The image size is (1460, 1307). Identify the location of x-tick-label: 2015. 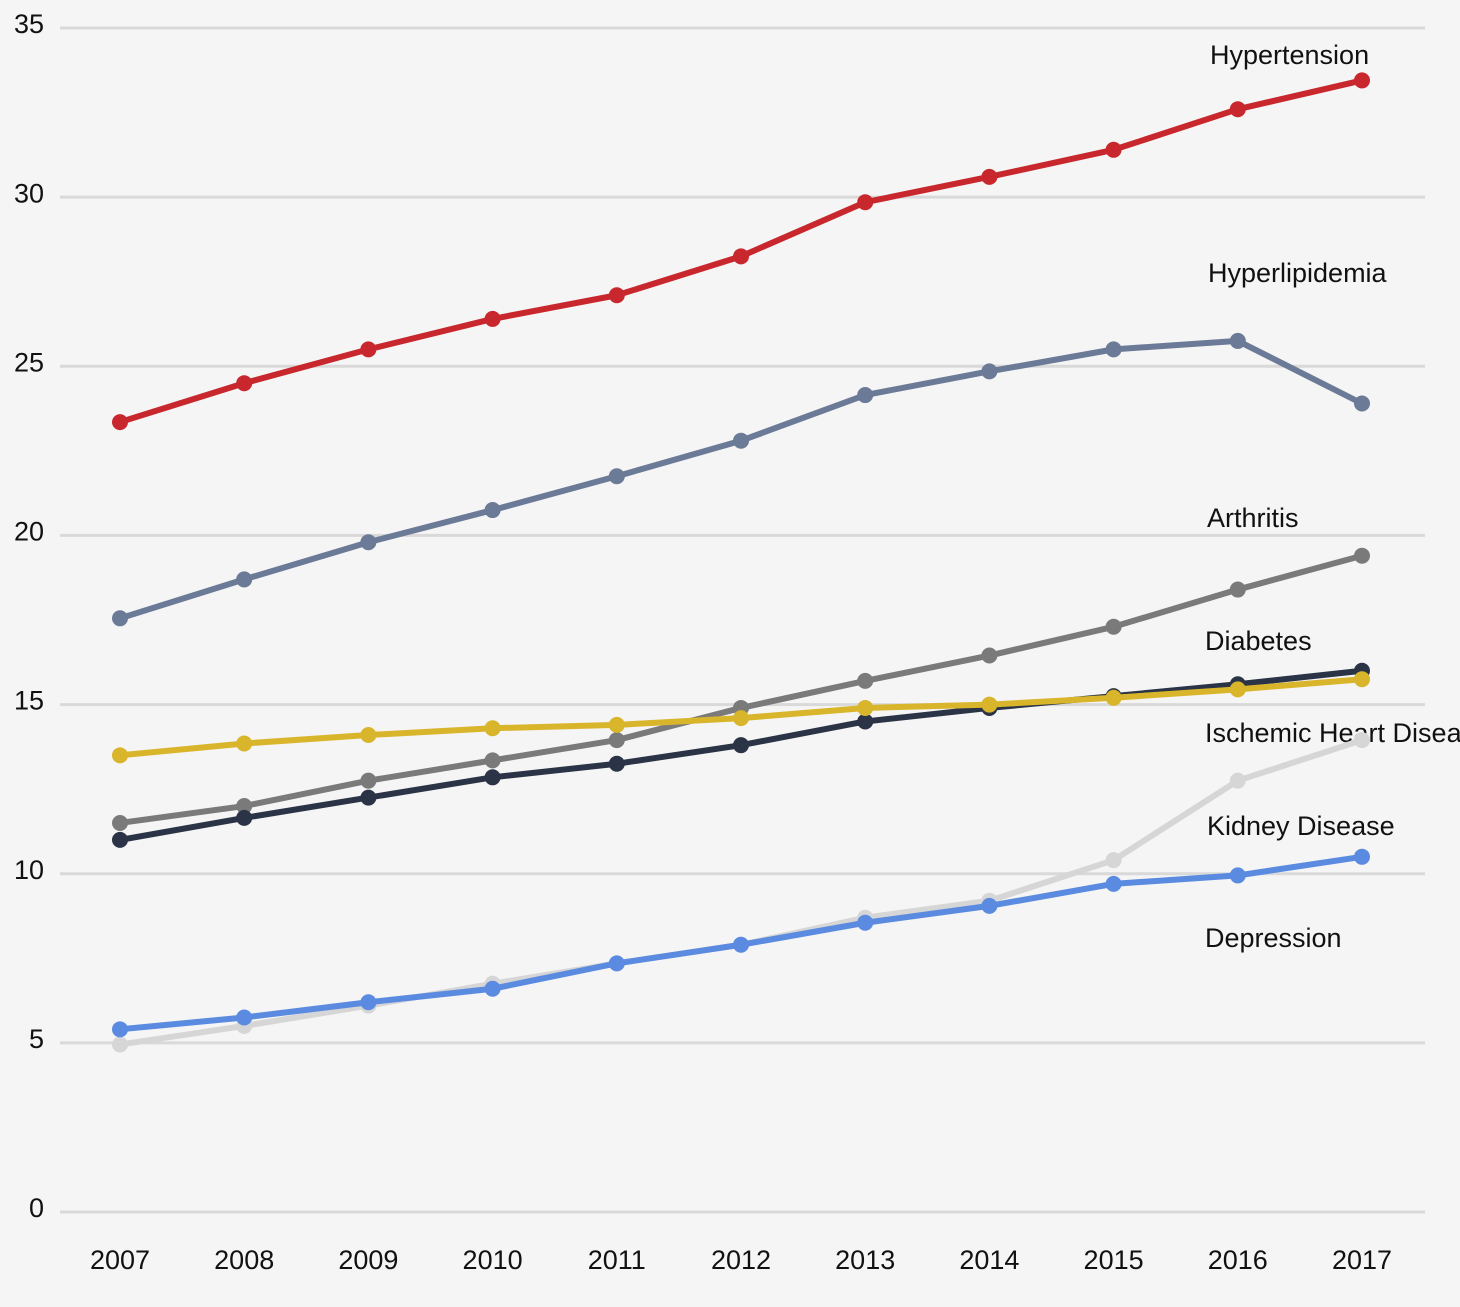
(1114, 1260).